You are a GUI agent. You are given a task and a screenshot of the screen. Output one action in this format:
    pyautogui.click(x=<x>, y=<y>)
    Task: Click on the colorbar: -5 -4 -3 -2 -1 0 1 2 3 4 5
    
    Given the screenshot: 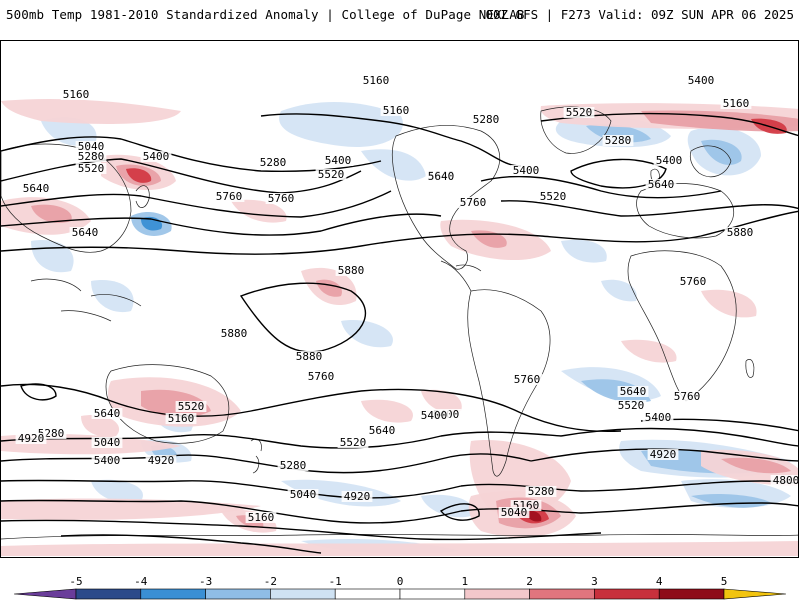 What is the action you would take?
    pyautogui.click(x=400, y=585)
    